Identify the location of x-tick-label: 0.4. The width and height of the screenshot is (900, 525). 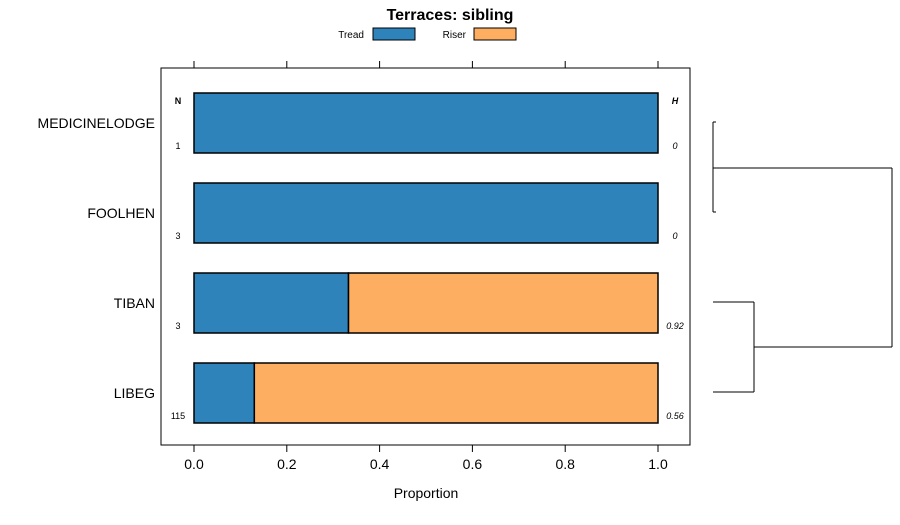
(380, 464).